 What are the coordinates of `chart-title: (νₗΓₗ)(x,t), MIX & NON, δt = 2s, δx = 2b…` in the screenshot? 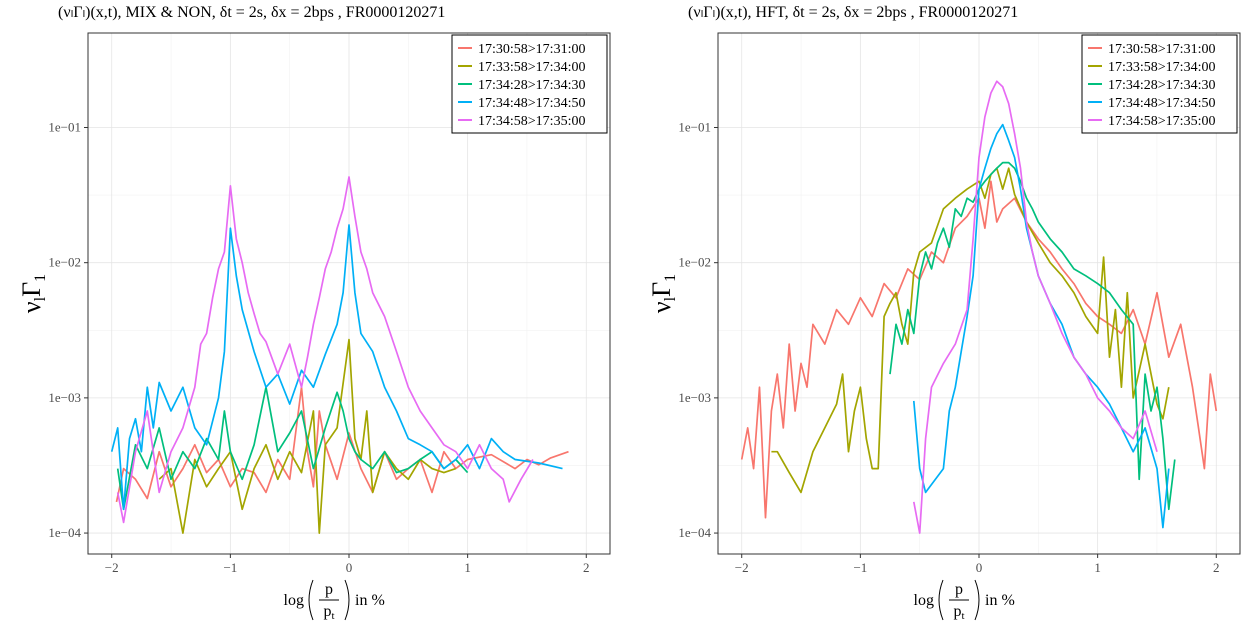 It's located at (252, 12).